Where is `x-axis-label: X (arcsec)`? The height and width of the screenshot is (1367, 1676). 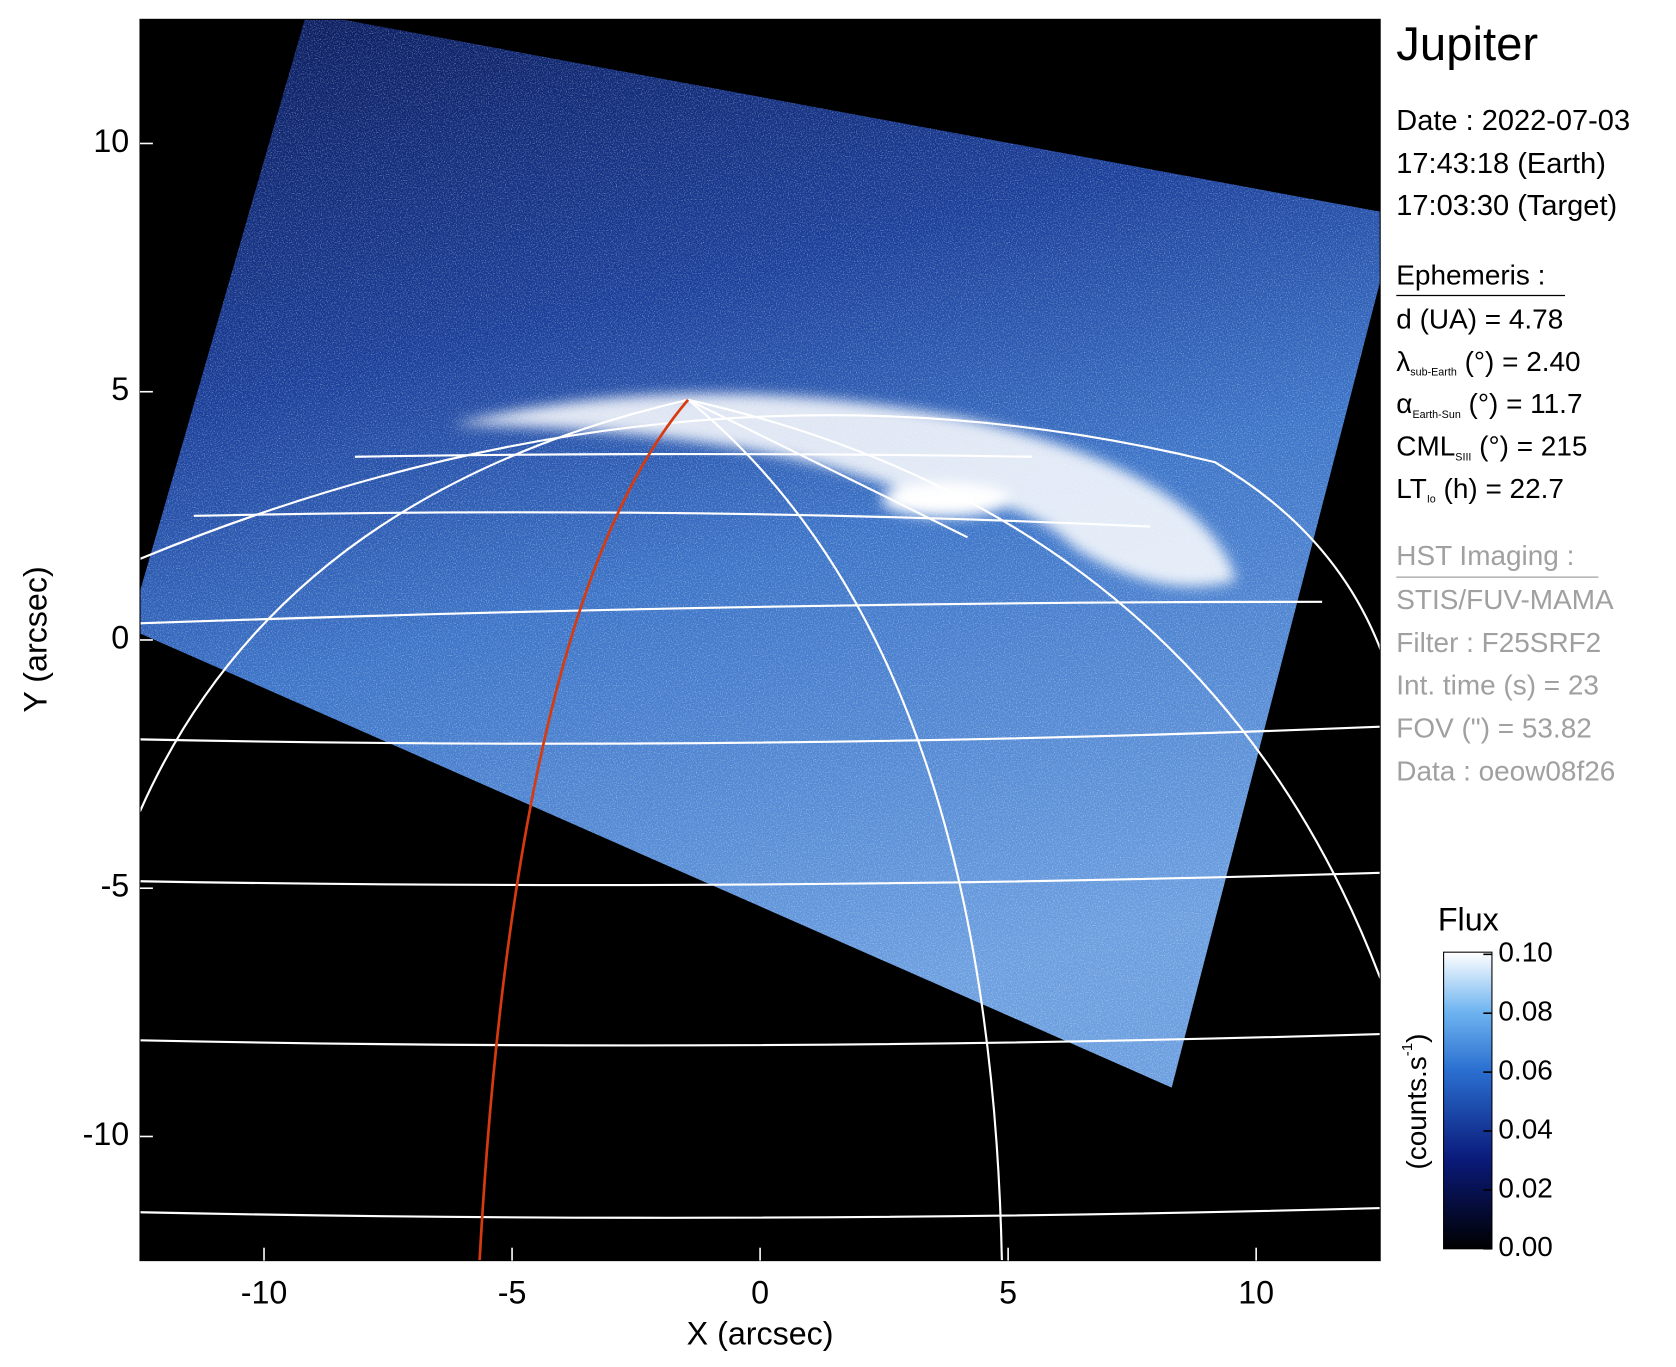 x-axis-label: X (arcsec) is located at coordinates (760, 1333).